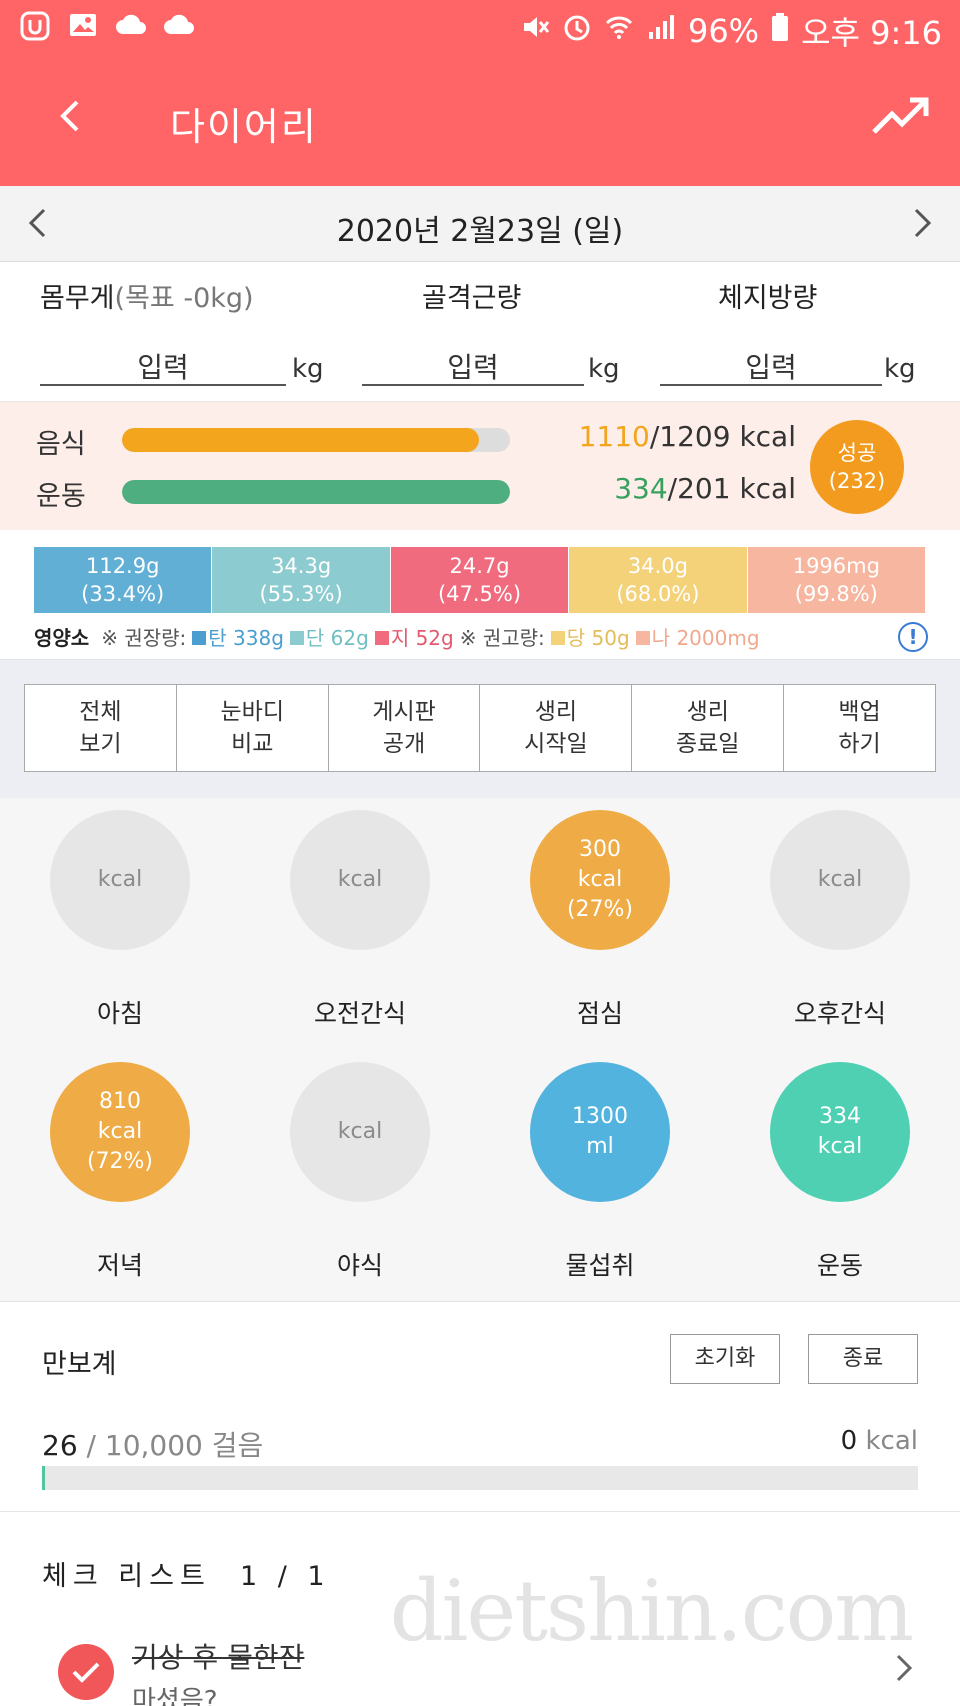 Image resolution: width=960 pixels, height=1706 pixels. I want to click on nutrient-cell: 112.9g (33.4%), so click(123, 580).